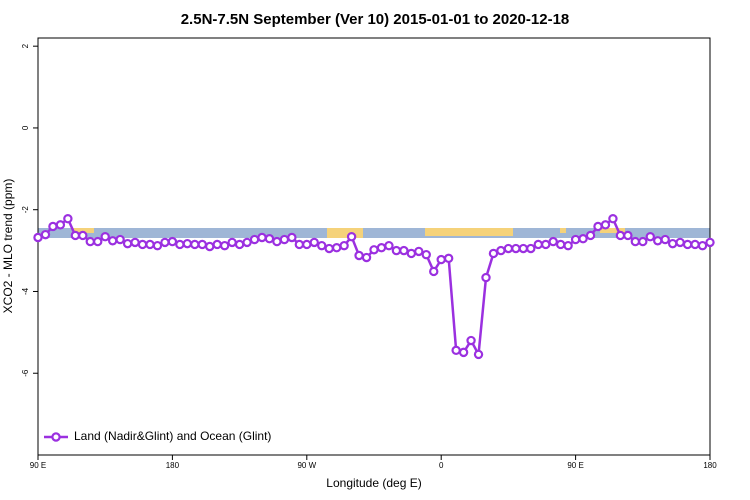 Image resolution: width=750 pixels, height=500 pixels. What do you see at coordinates (25, 373) in the screenshot?
I see `y-tick-label: -6` at bounding box center [25, 373].